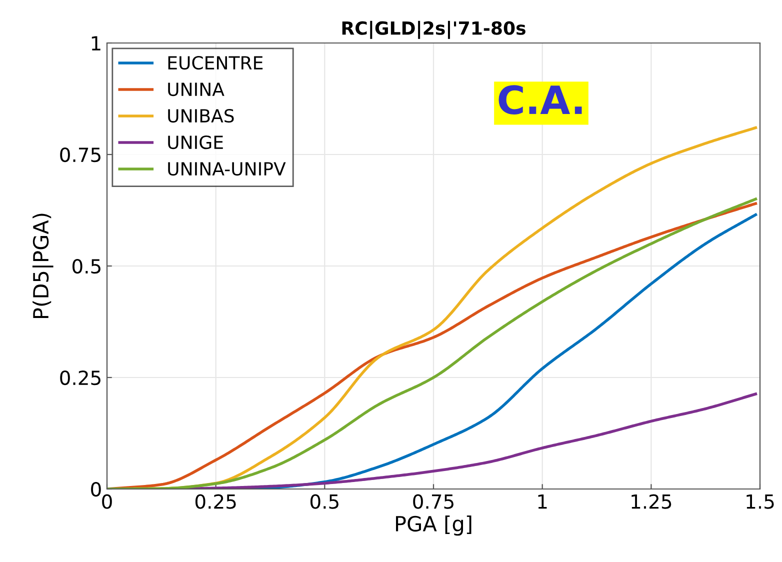  I want to click on x-tick-label: 1.5, so click(760, 501).